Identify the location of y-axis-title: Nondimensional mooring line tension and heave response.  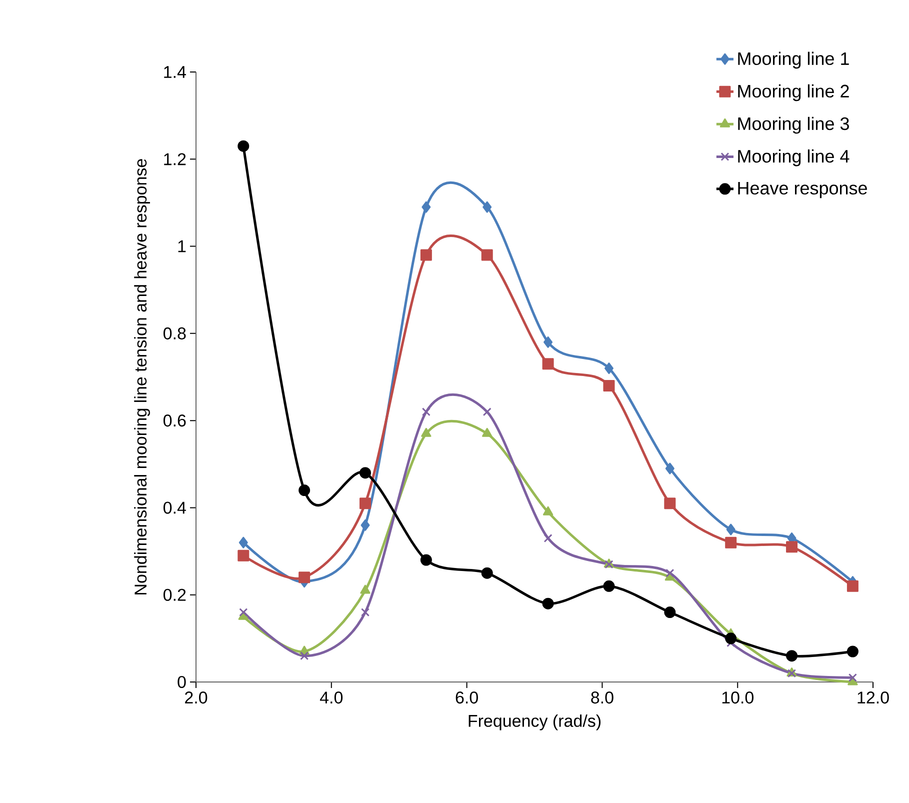
(142, 376).